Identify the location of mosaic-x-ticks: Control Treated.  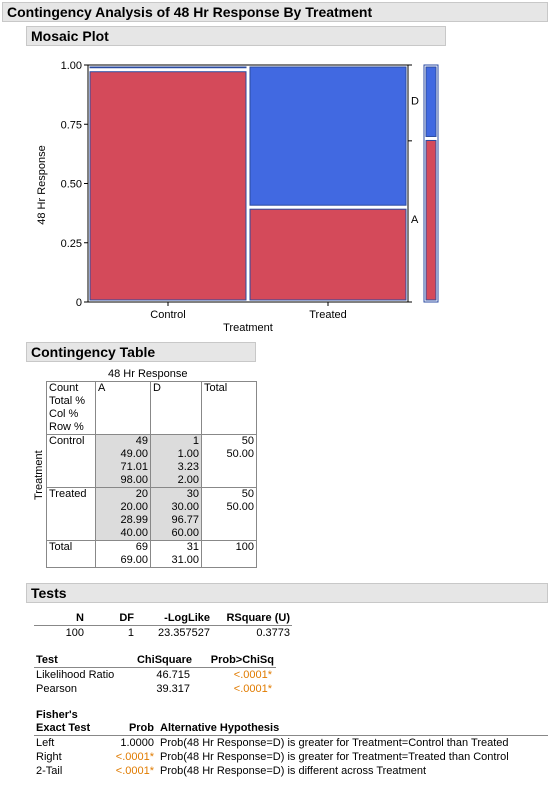
(248, 311).